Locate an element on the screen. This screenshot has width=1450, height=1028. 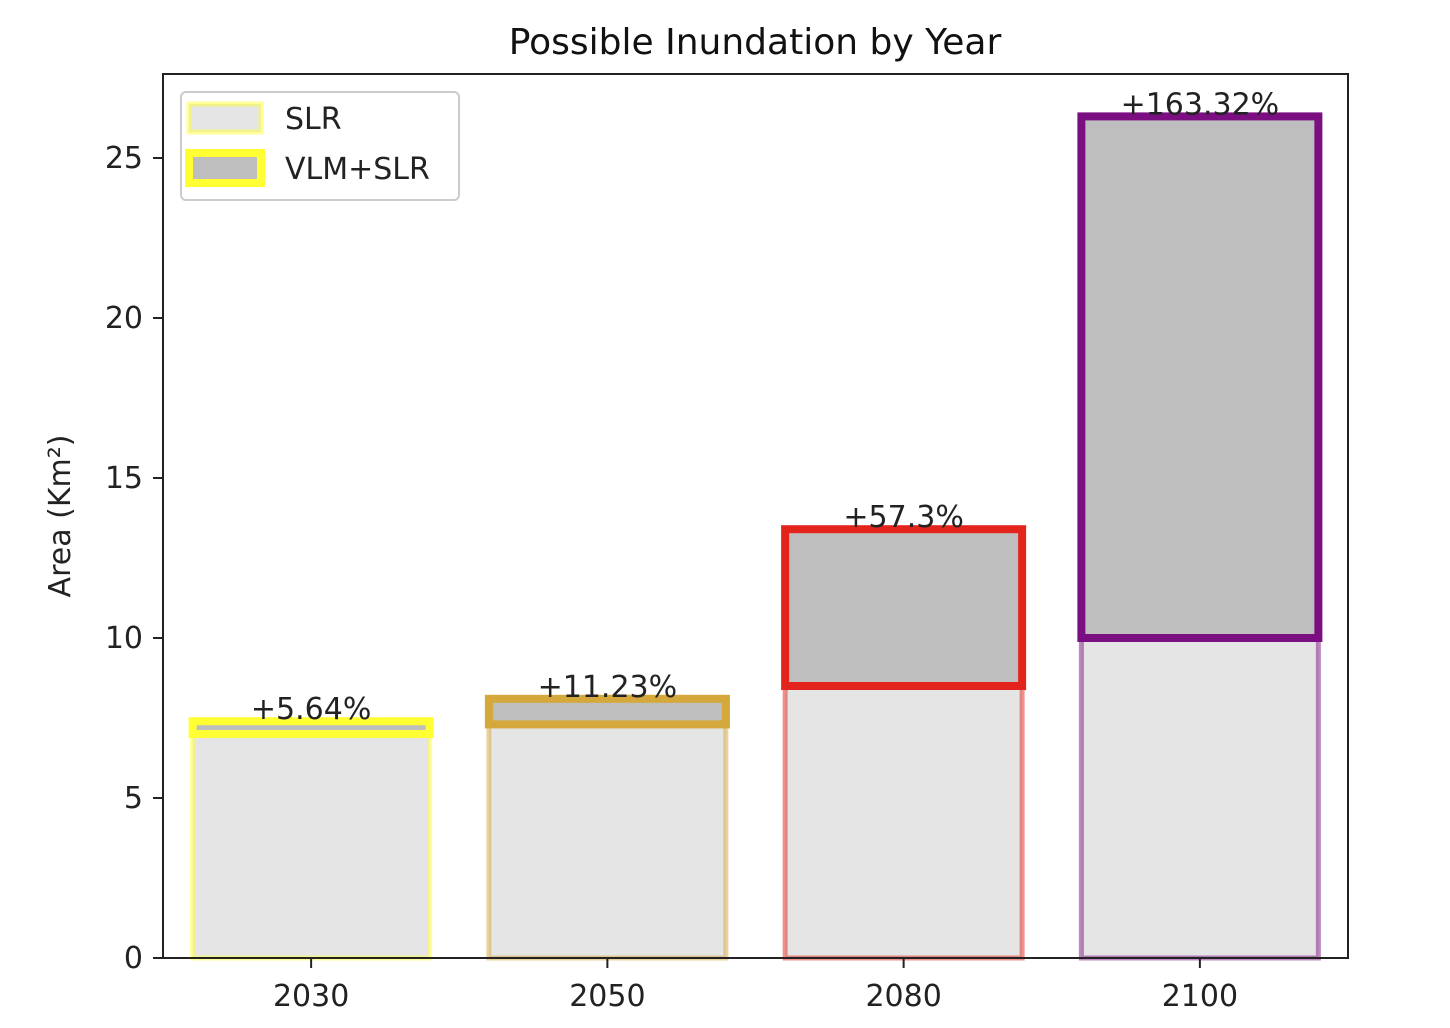
bar-vlm-slr-2080 is located at coordinates (904, 608).